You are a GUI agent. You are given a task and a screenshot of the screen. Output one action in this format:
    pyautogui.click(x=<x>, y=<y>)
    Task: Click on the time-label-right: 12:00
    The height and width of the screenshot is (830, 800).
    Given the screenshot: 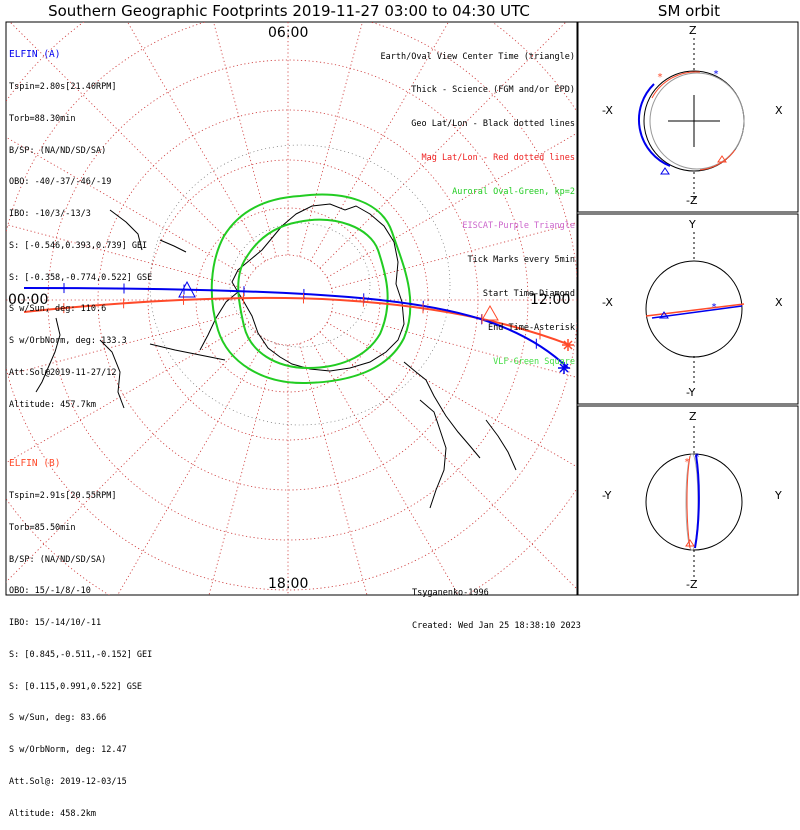 What is the action you would take?
    pyautogui.click(x=550, y=300)
    